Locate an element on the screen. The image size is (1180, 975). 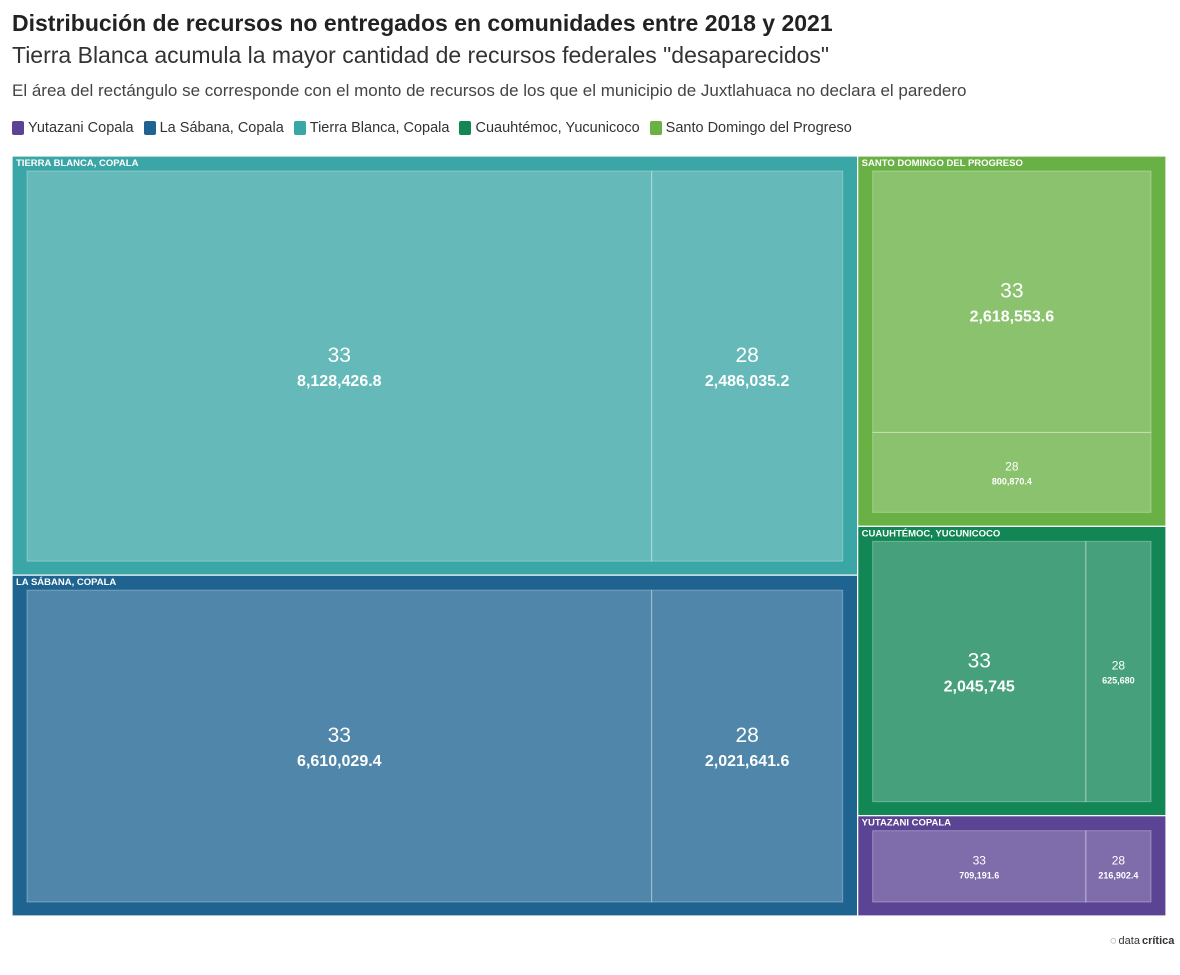
group-tile-santo-domingo-del-progreso is located at coordinates (1012, 341).